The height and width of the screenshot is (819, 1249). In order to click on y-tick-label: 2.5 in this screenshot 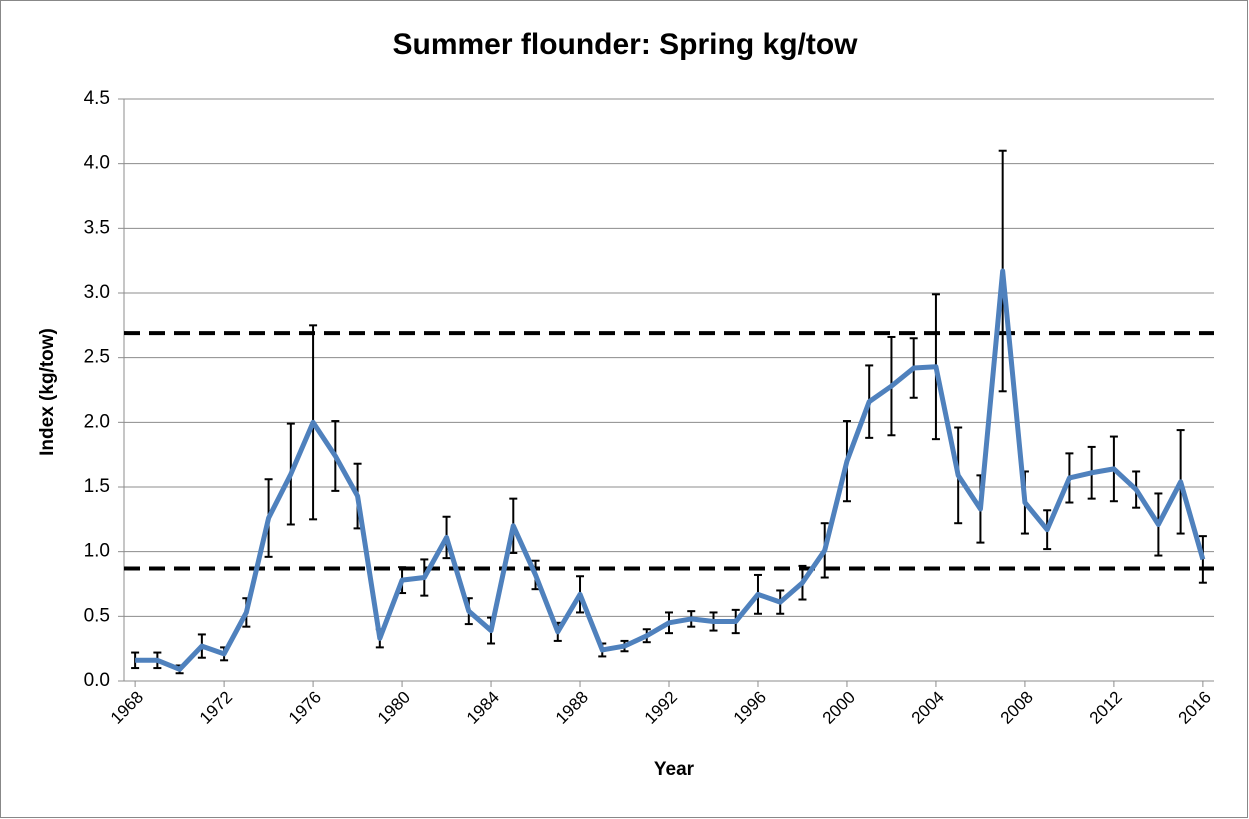, I will do `click(97, 357)`.